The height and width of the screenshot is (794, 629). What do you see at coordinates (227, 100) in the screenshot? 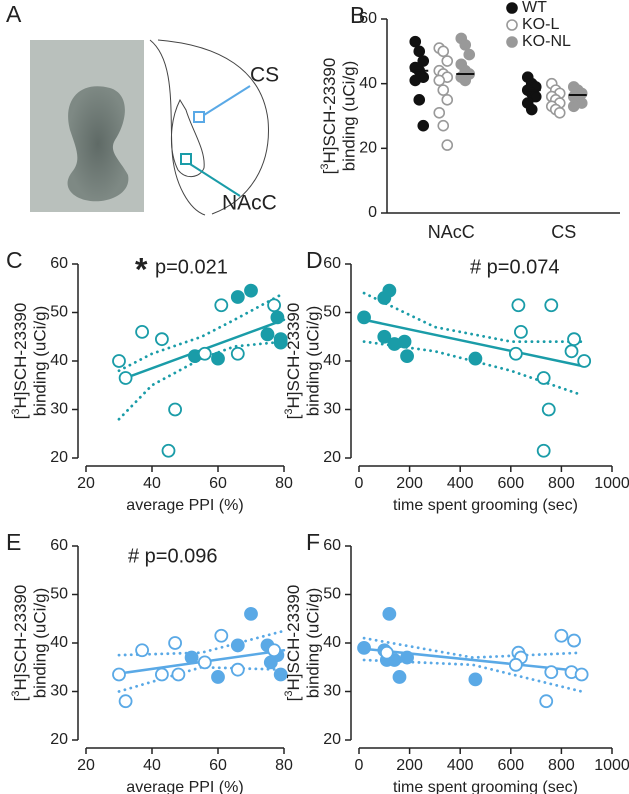
I see `cs-pointer` at bounding box center [227, 100].